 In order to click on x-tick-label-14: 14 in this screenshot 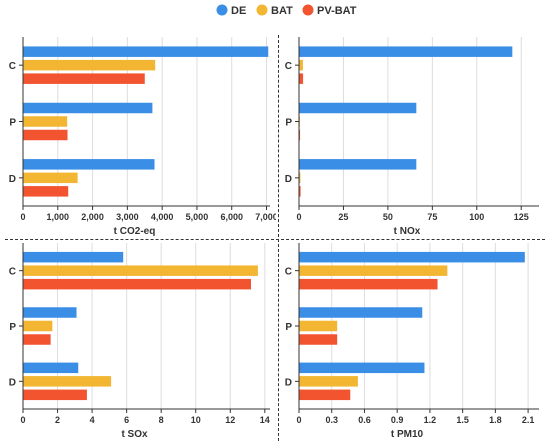, I will do `click(265, 420)`.